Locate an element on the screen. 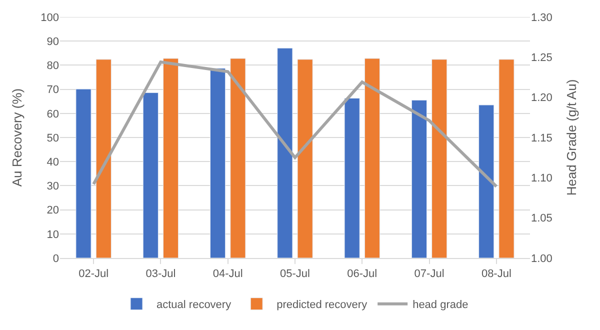 This screenshot has width=600, height=330. y-tick-label: 40 is located at coordinates (52, 162).